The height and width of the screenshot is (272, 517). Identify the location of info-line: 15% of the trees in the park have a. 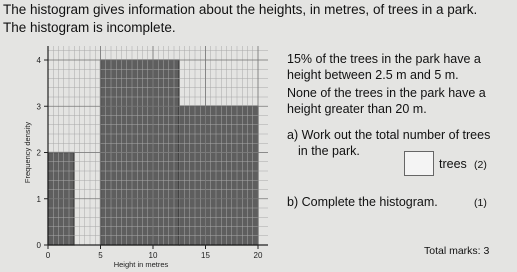
(384, 59).